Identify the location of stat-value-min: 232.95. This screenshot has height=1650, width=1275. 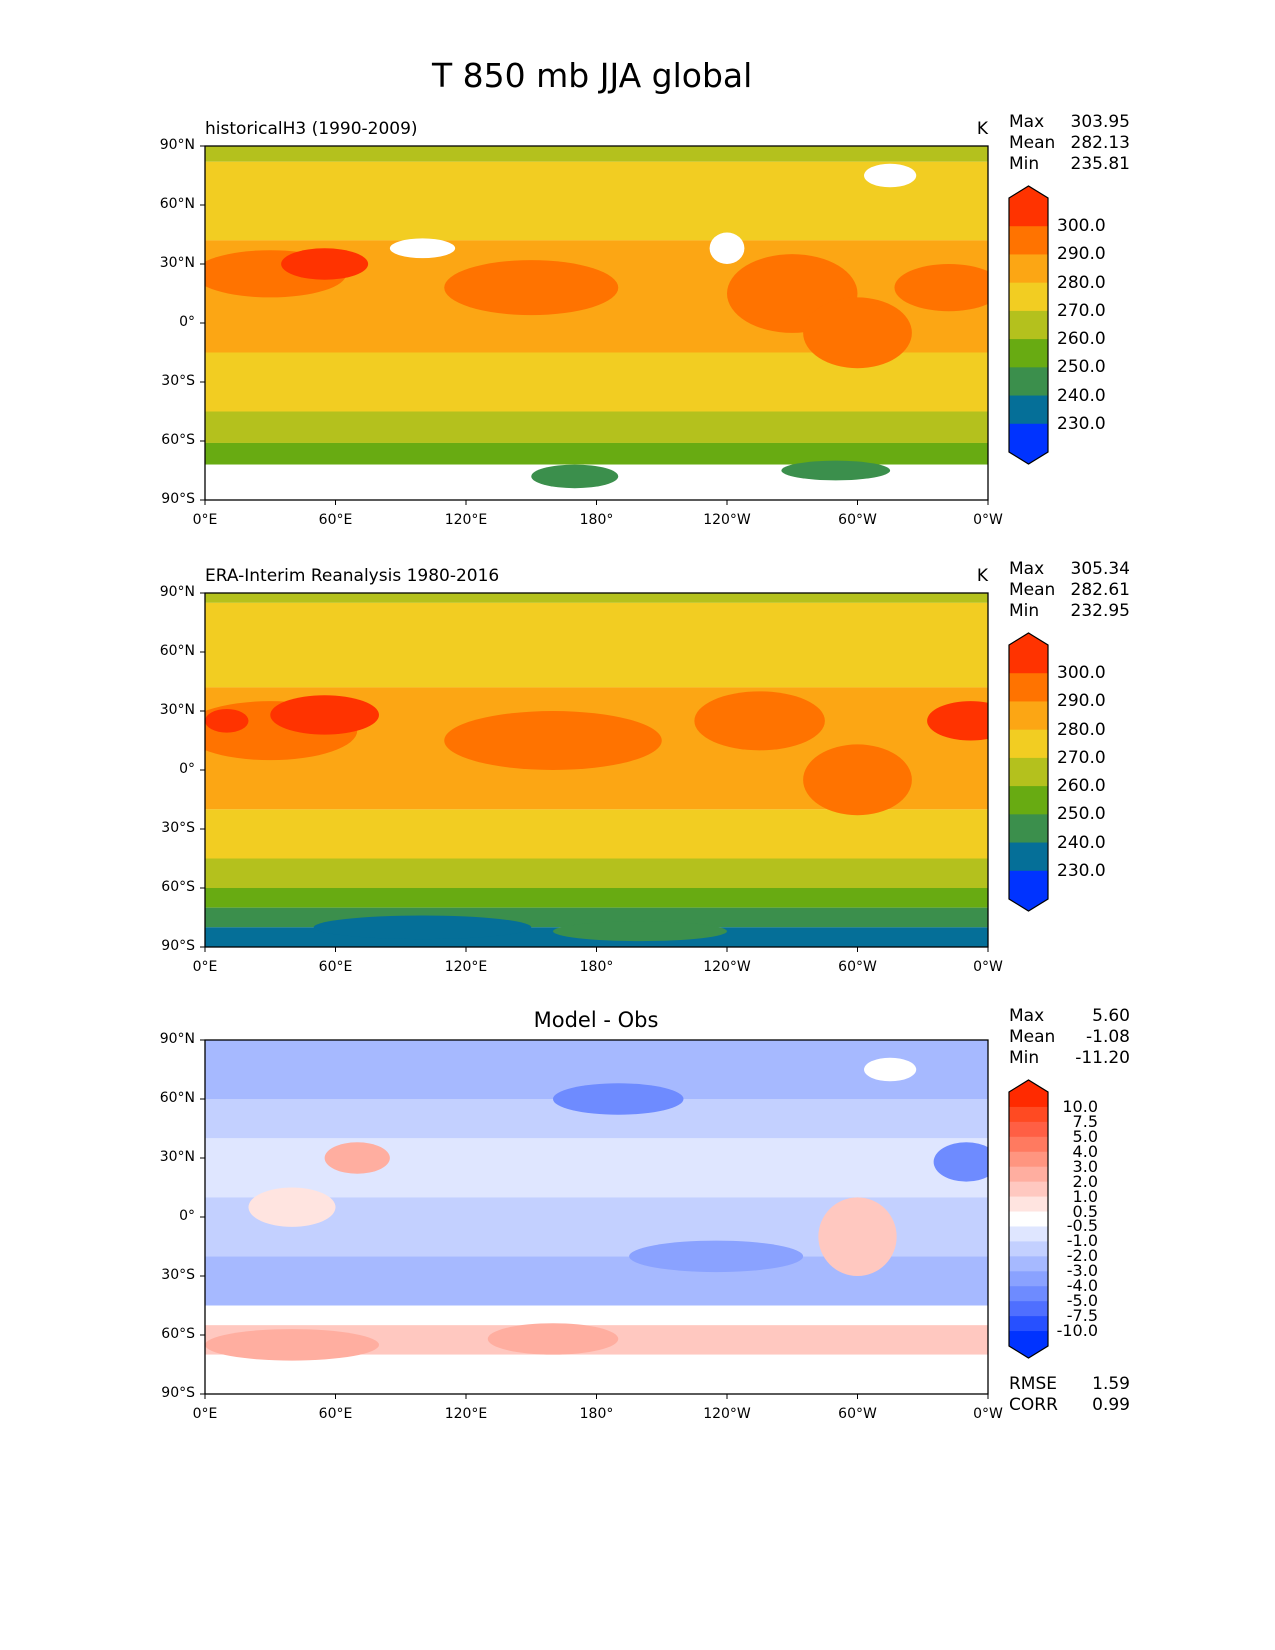
(1100, 611).